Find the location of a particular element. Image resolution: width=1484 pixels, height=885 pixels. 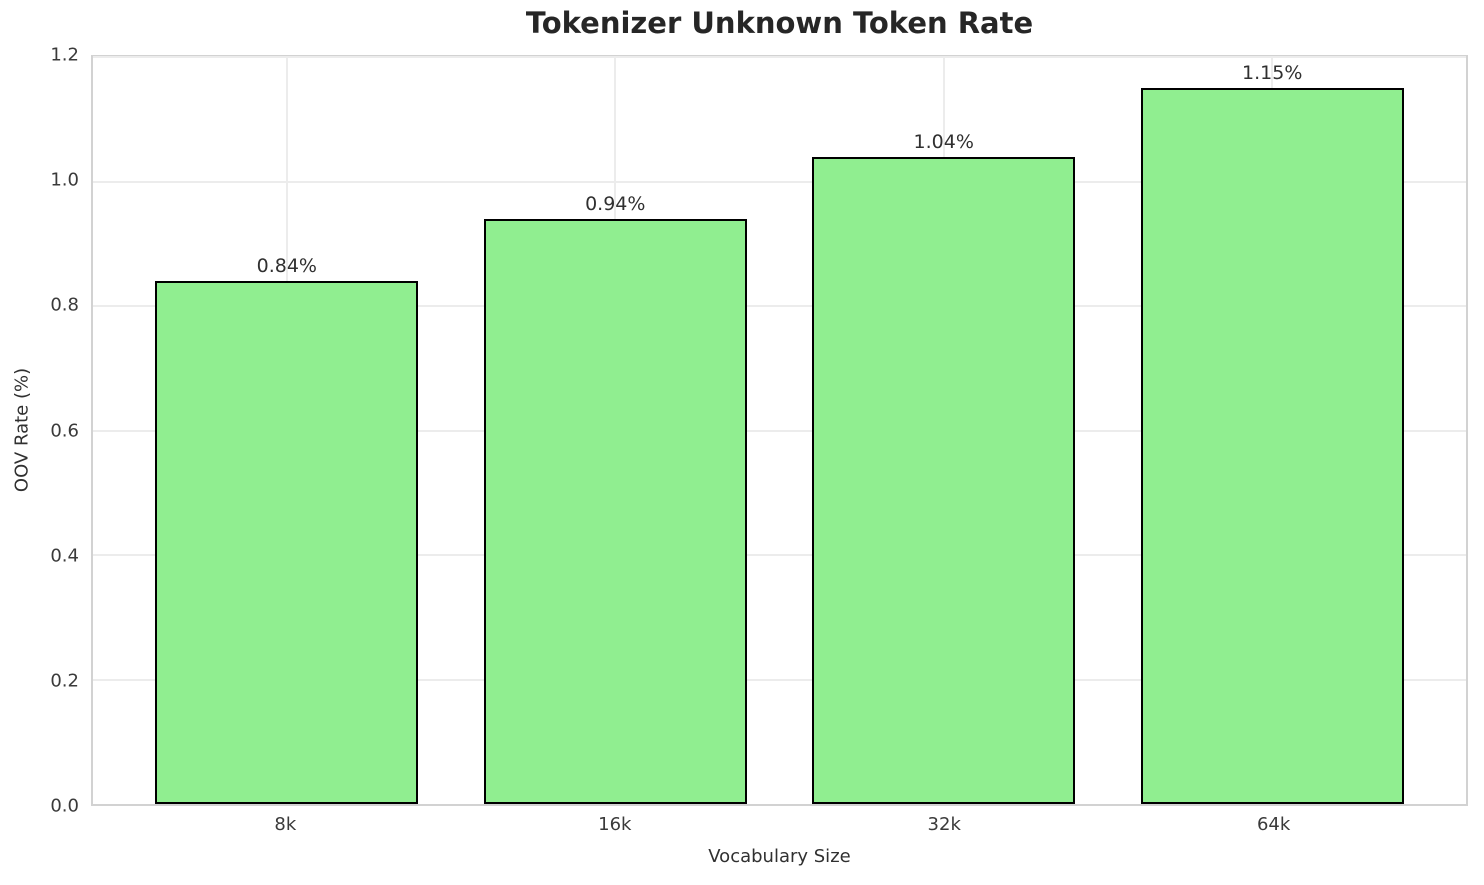

x-axis-tick-labels: 8k 16k 32k 64k is located at coordinates (779, 826).